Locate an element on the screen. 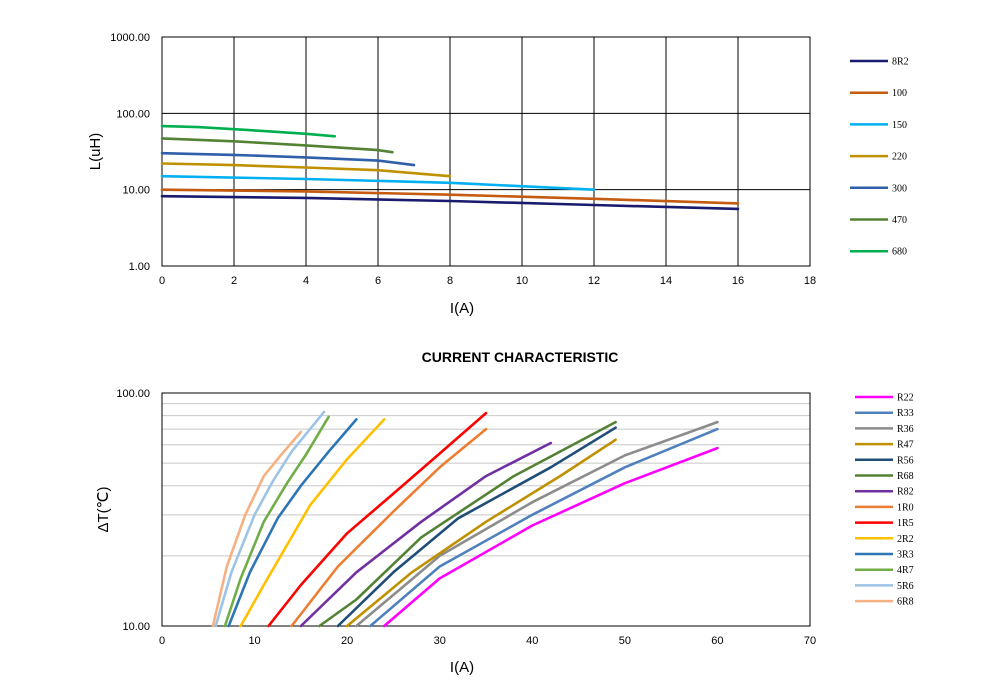 The image size is (1008, 685). x-tick-label: 4 is located at coordinates (306, 281).